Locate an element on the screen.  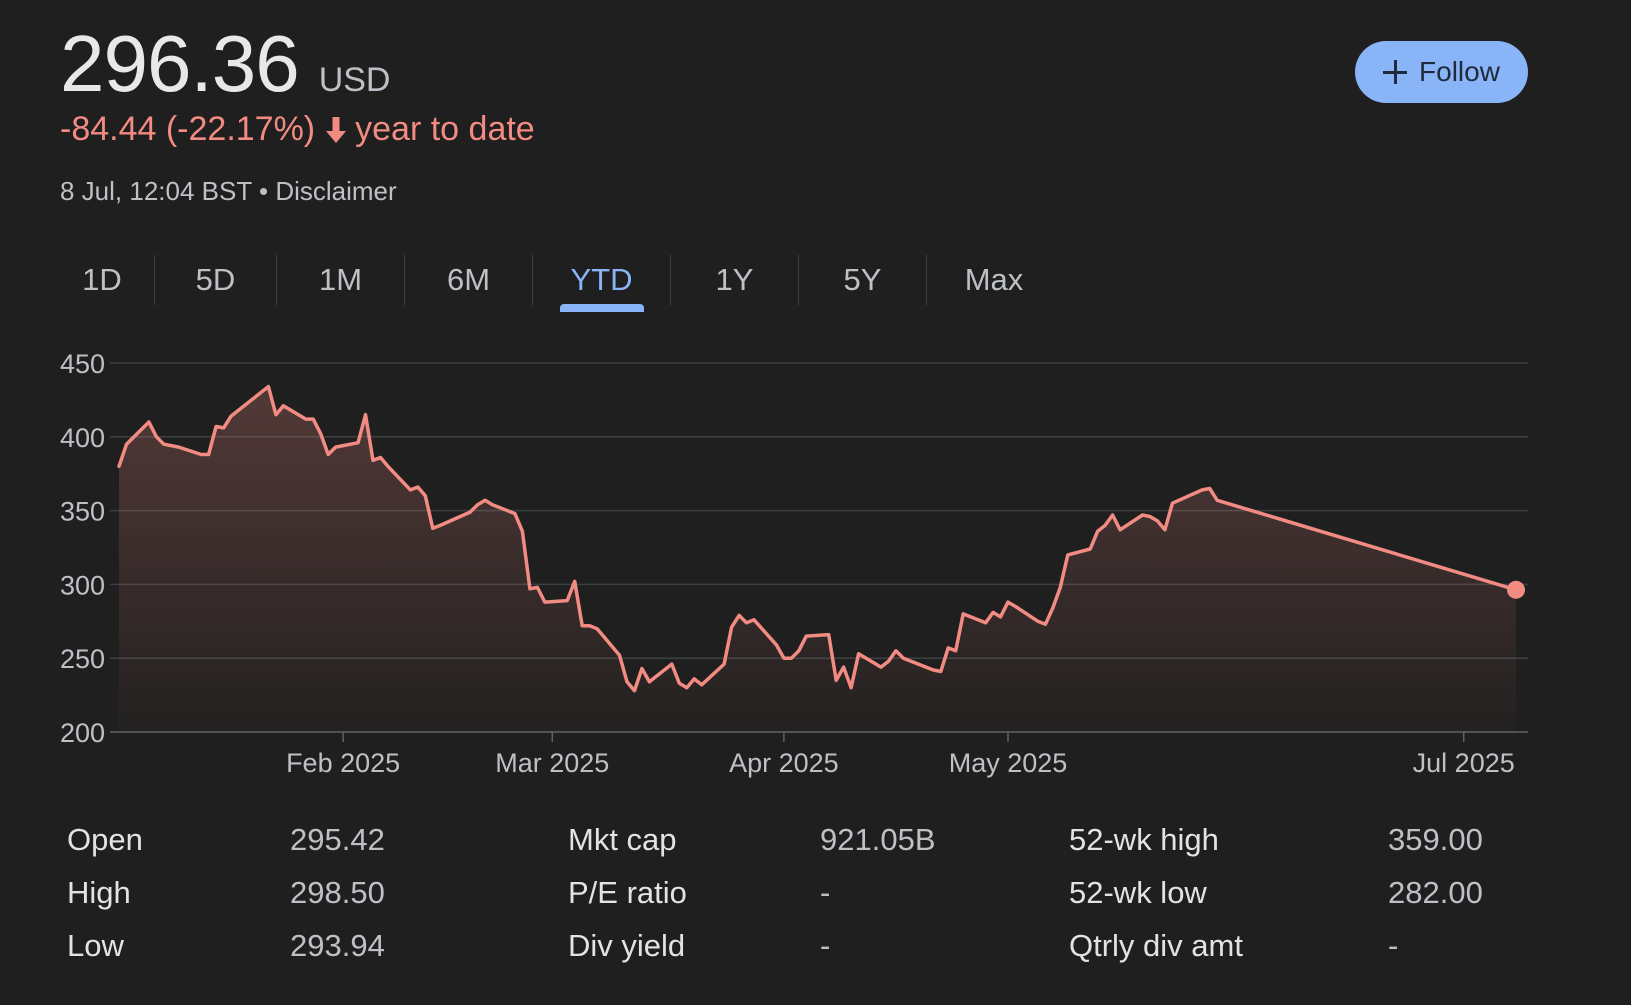
tab-5d: 5D is located at coordinates (215, 280).